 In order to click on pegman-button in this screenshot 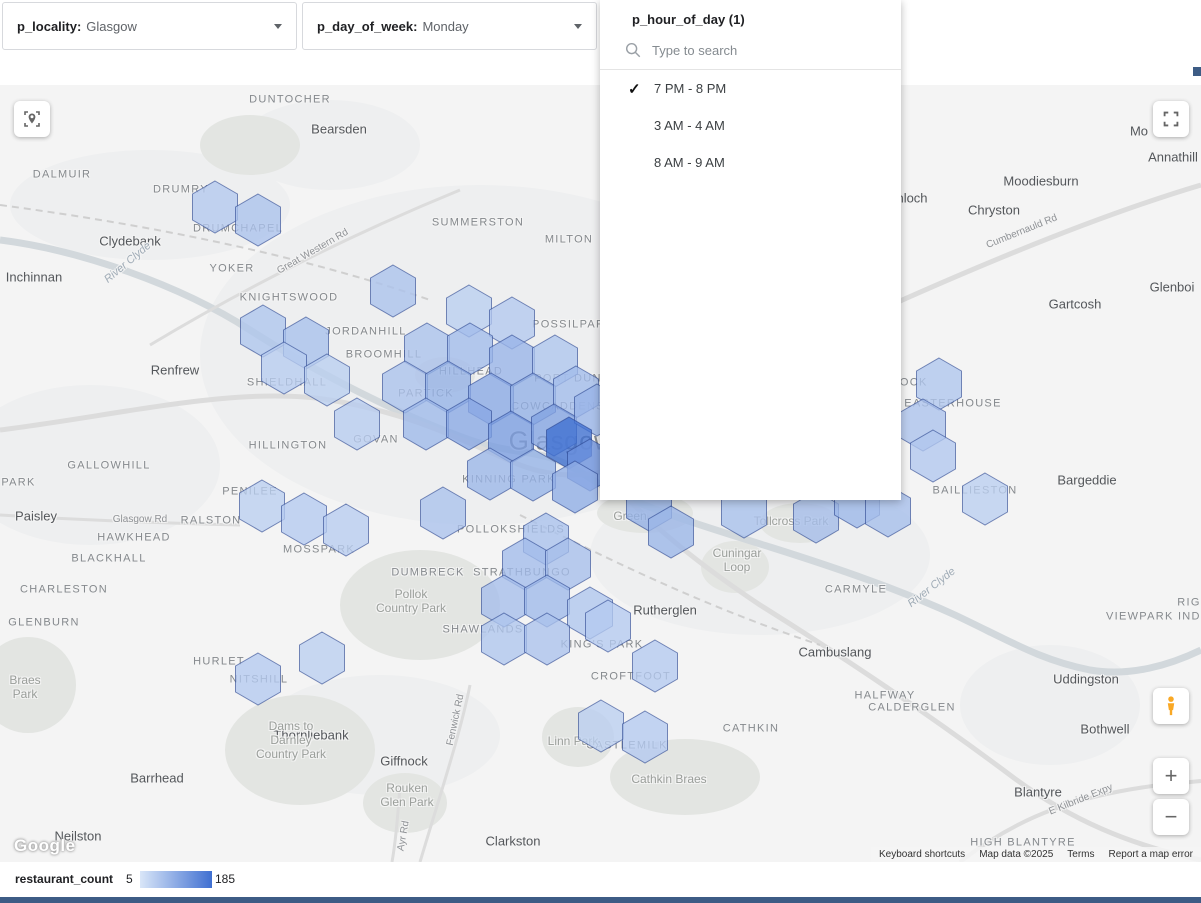, I will do `click(1171, 706)`.